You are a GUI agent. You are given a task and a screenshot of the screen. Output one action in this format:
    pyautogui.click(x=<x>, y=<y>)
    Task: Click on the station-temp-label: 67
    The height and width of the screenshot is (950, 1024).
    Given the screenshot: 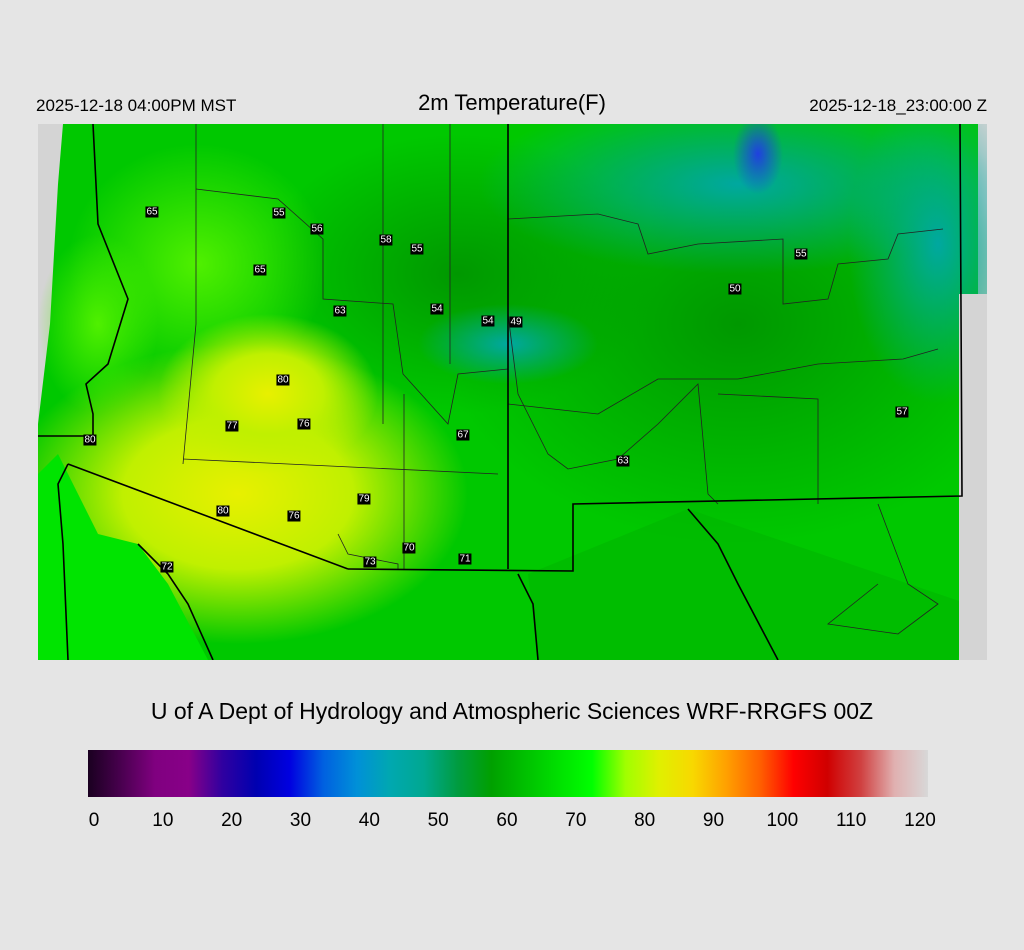 What is the action you would take?
    pyautogui.click(x=463, y=435)
    